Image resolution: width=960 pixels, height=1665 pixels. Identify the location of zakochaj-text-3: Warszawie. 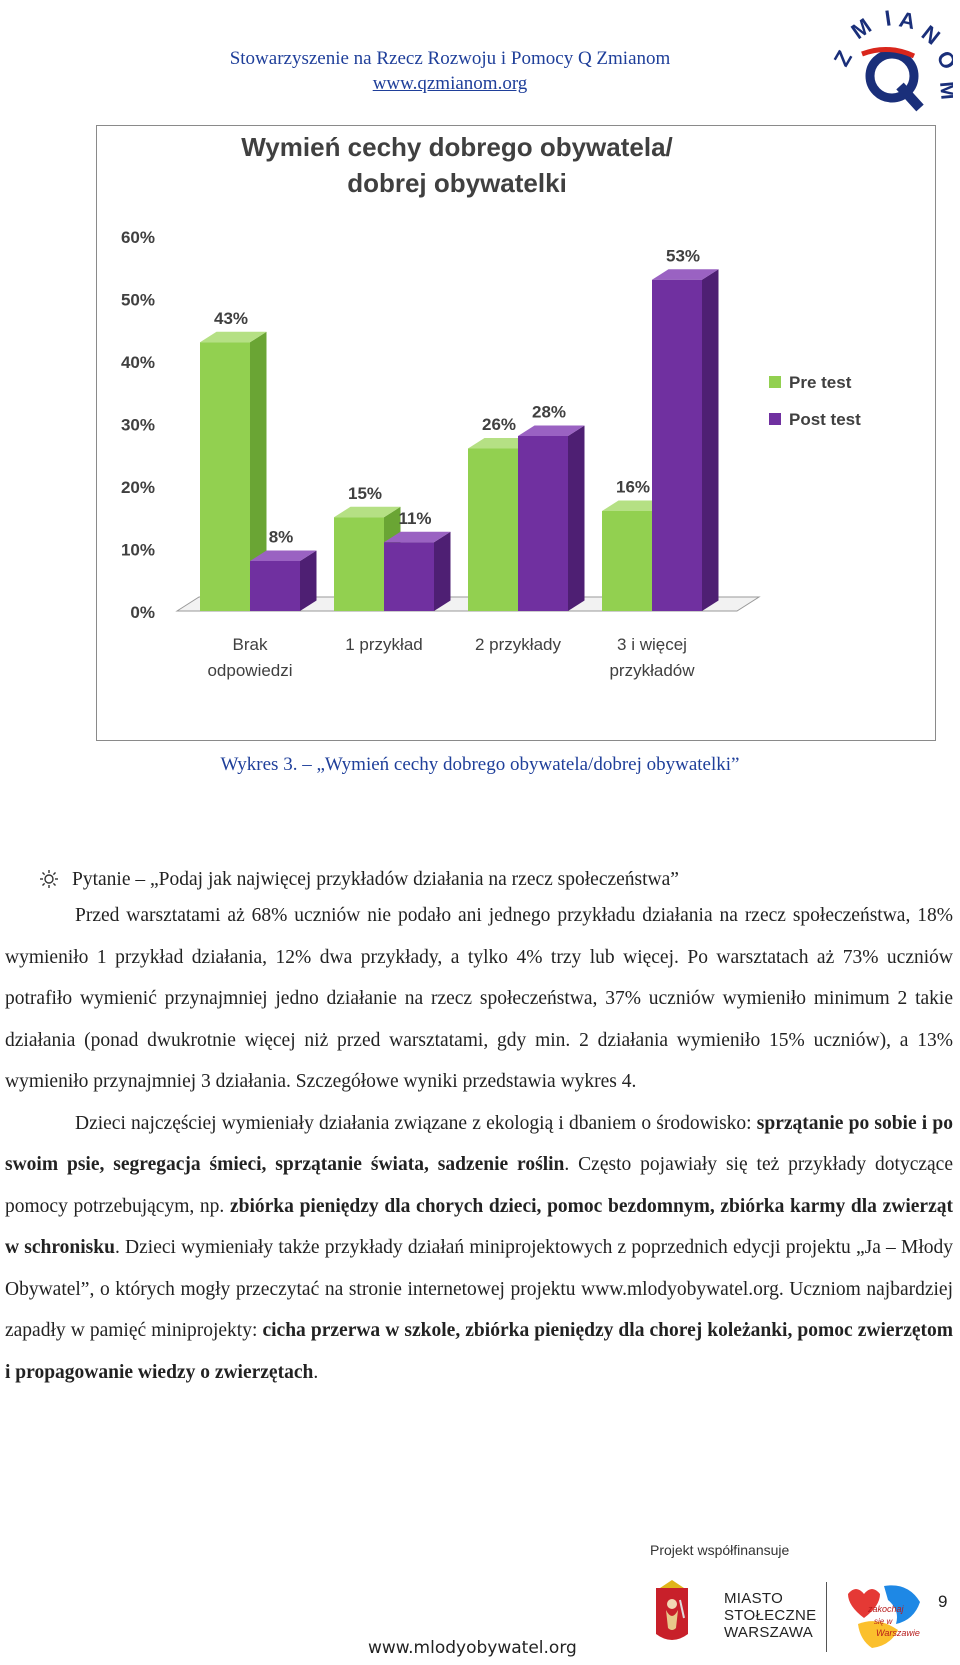
(898, 1633).